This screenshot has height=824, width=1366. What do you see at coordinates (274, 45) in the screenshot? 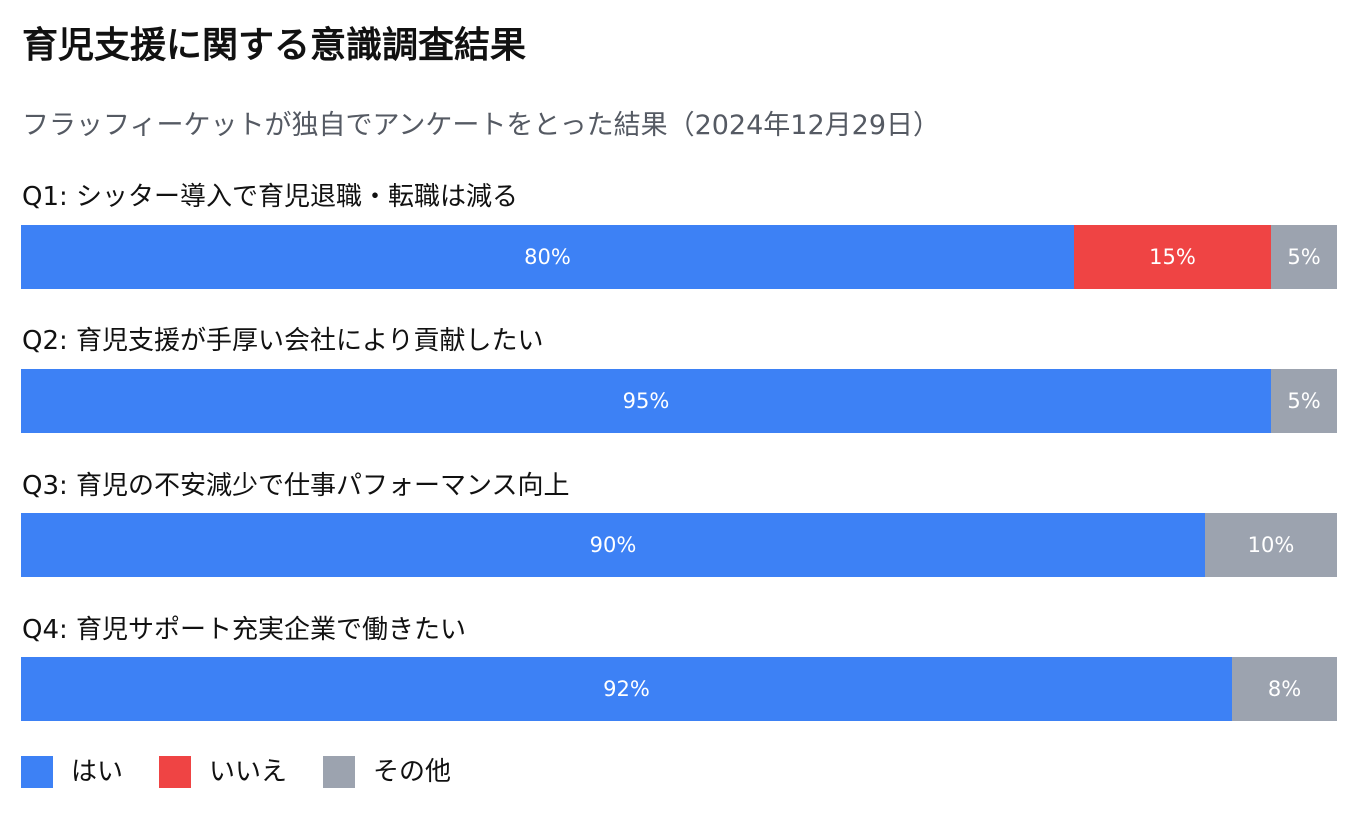
I see `chart-title: 育児支援に関する意識調査結果` at bounding box center [274, 45].